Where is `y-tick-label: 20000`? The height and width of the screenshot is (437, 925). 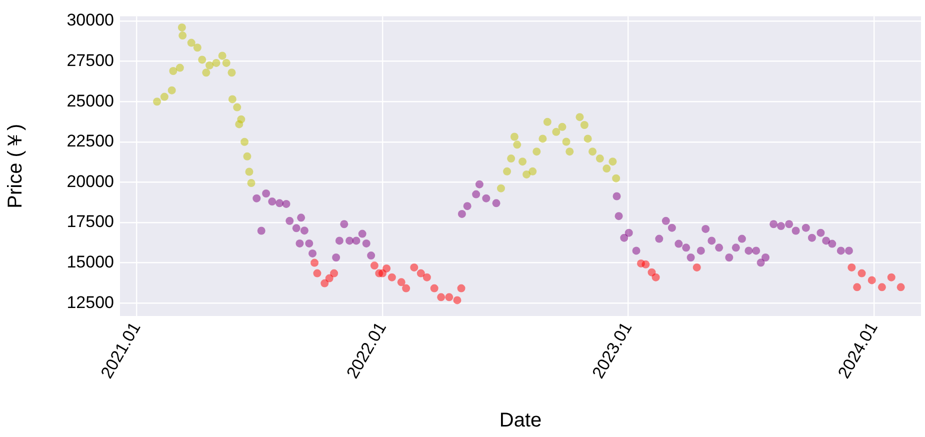 y-tick-label: 20000 is located at coordinates (90, 181).